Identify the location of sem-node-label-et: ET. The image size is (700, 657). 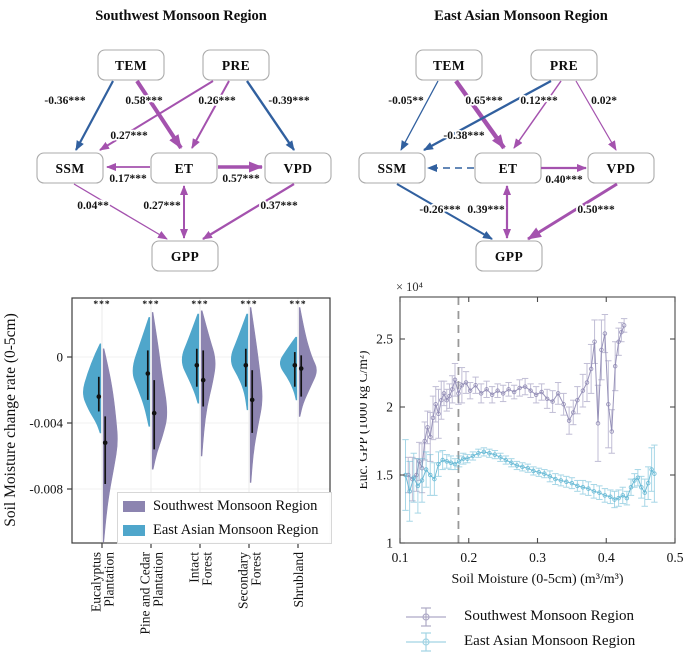
(508, 168).